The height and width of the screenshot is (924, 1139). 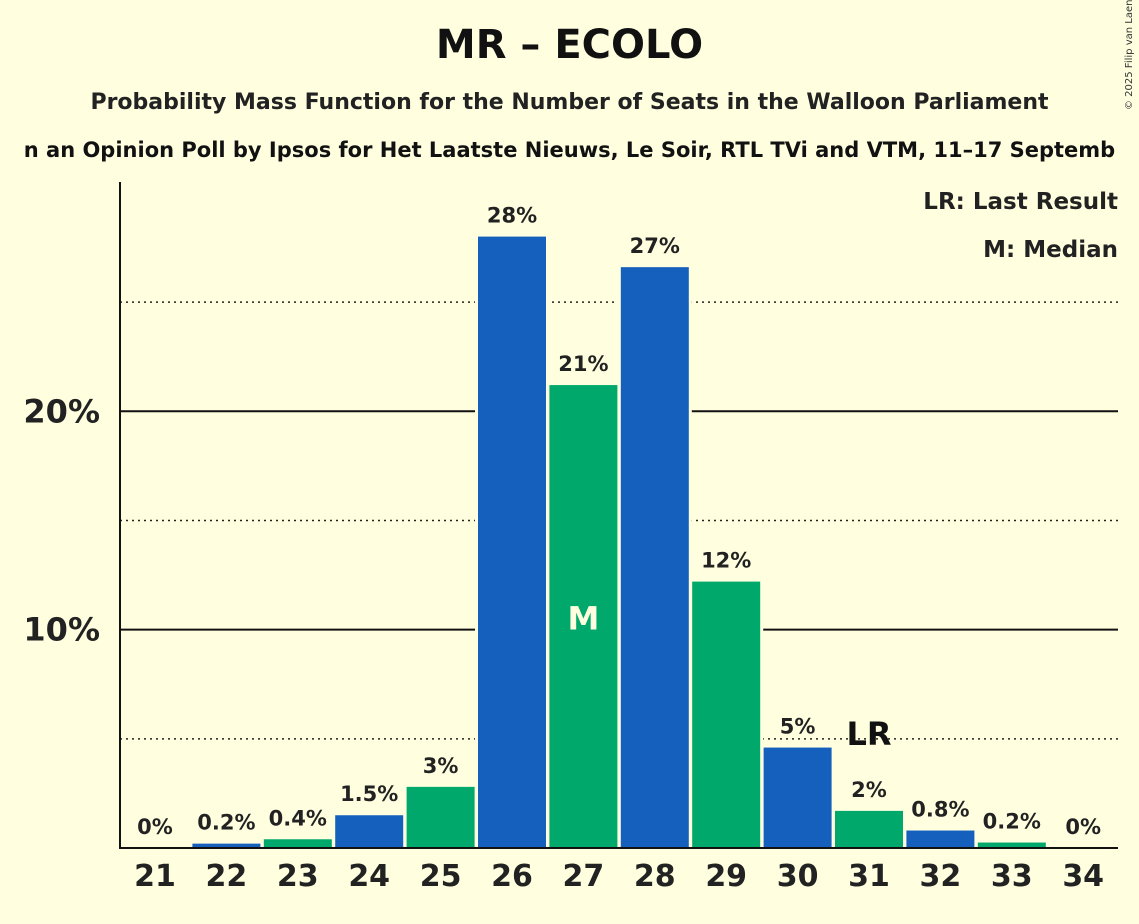 What do you see at coordinates (226, 823) in the screenshot?
I see `data-label-22: 0.2%` at bounding box center [226, 823].